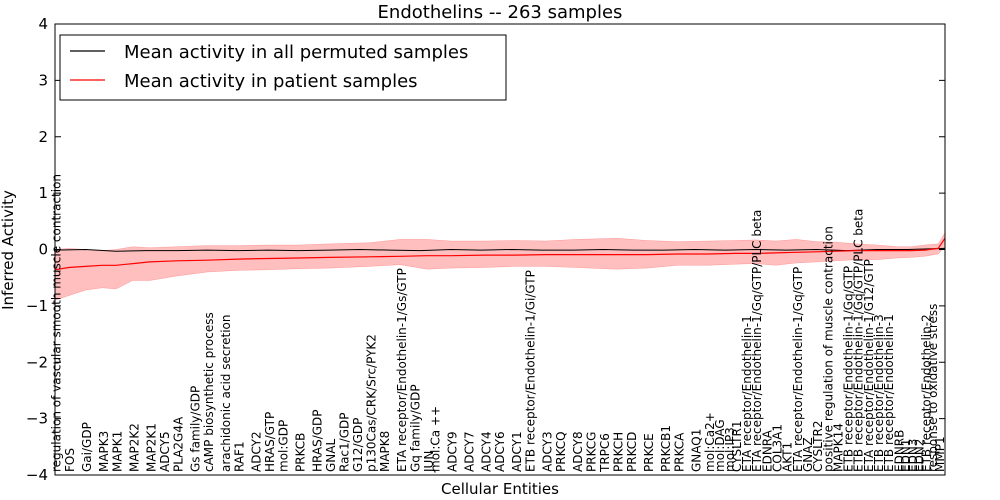 The height and width of the screenshot is (500, 1000). Describe the element at coordinates (500, 254) in the screenshot. I see `patient-mean-line` at that location.